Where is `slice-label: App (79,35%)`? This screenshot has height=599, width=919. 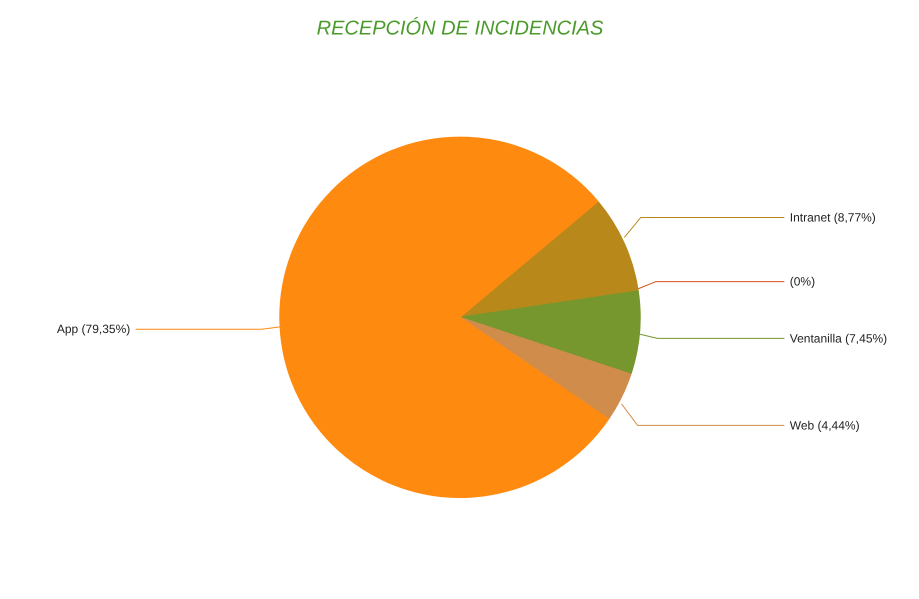 slice-label: App (79,35%) is located at coordinates (93, 329).